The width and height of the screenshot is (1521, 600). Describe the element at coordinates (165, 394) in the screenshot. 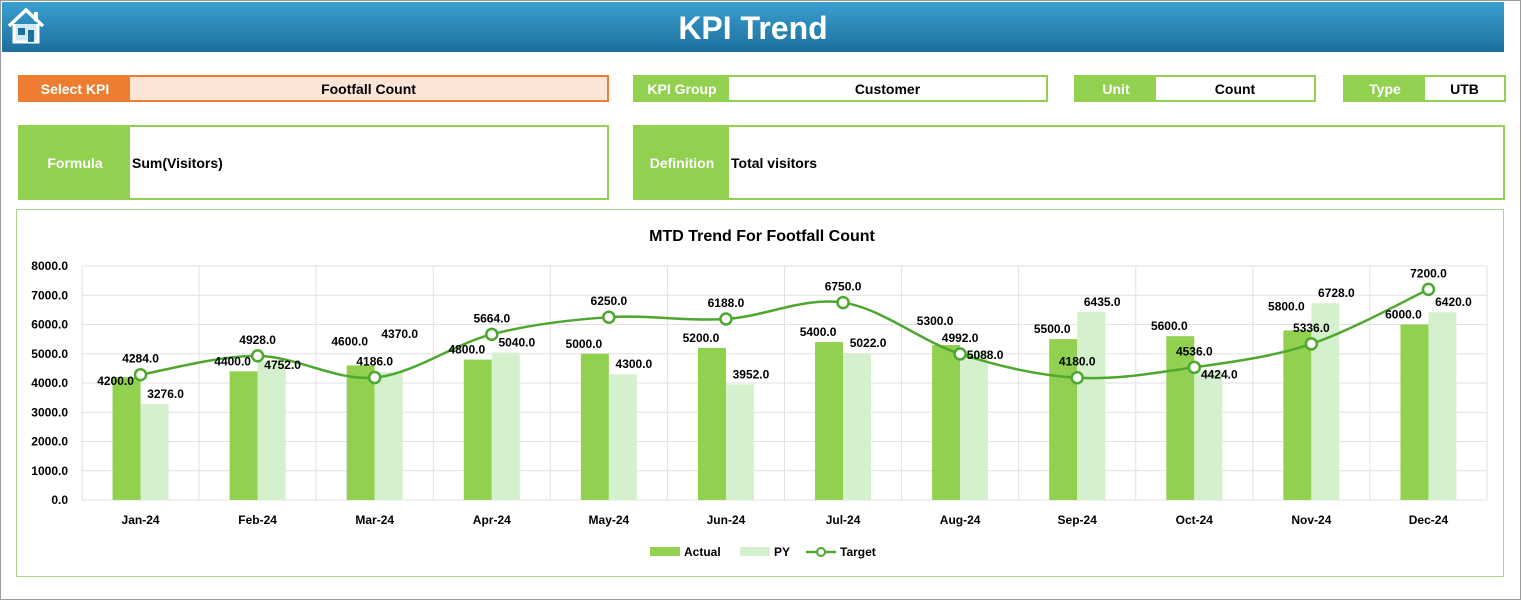

I see `py-data-label: 3276.0` at that location.